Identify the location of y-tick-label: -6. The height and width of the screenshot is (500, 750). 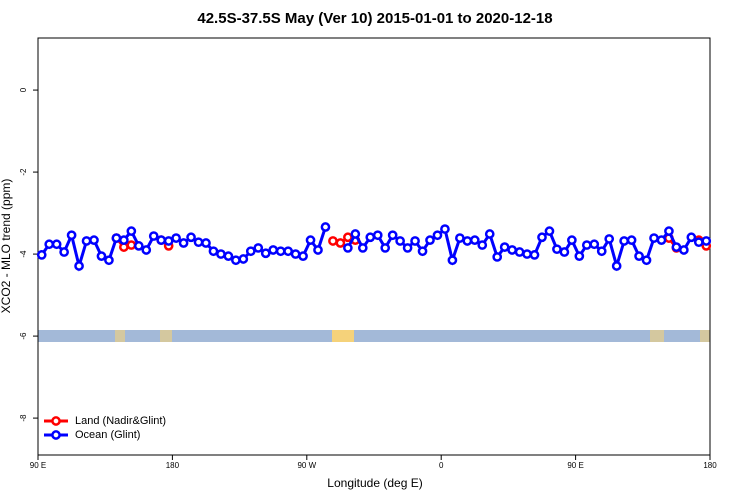
(23, 336).